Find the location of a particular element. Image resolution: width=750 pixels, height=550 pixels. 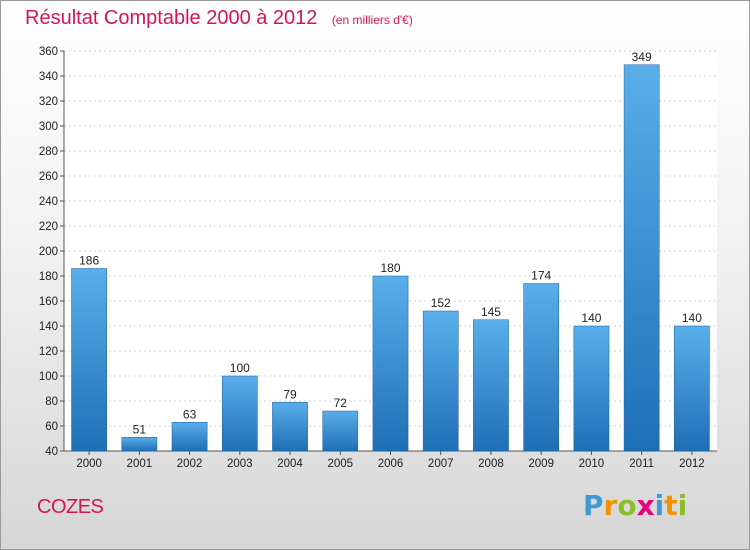

data-label-2002: 63 is located at coordinates (190, 414).